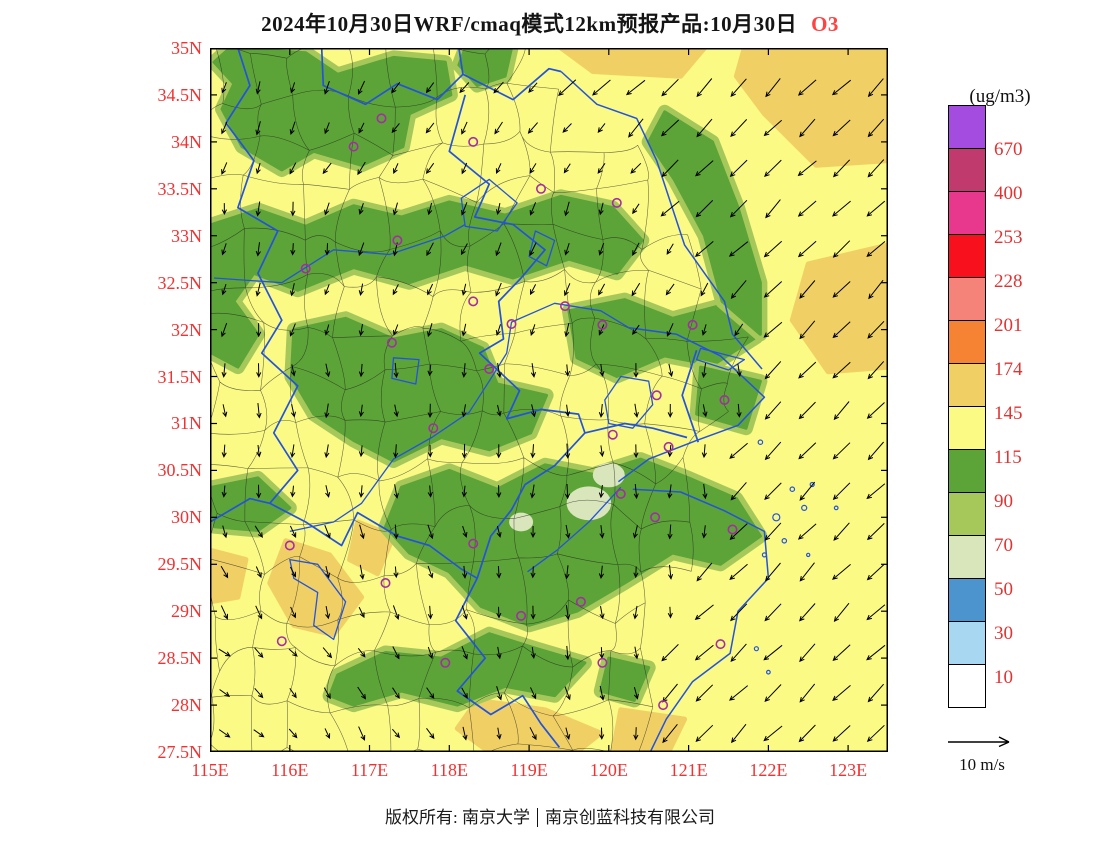 Image resolution: width=1100 pixels, height=850 pixels. What do you see at coordinates (1003, 677) in the screenshot?
I see `legend-boundary-label: 10` at bounding box center [1003, 677].